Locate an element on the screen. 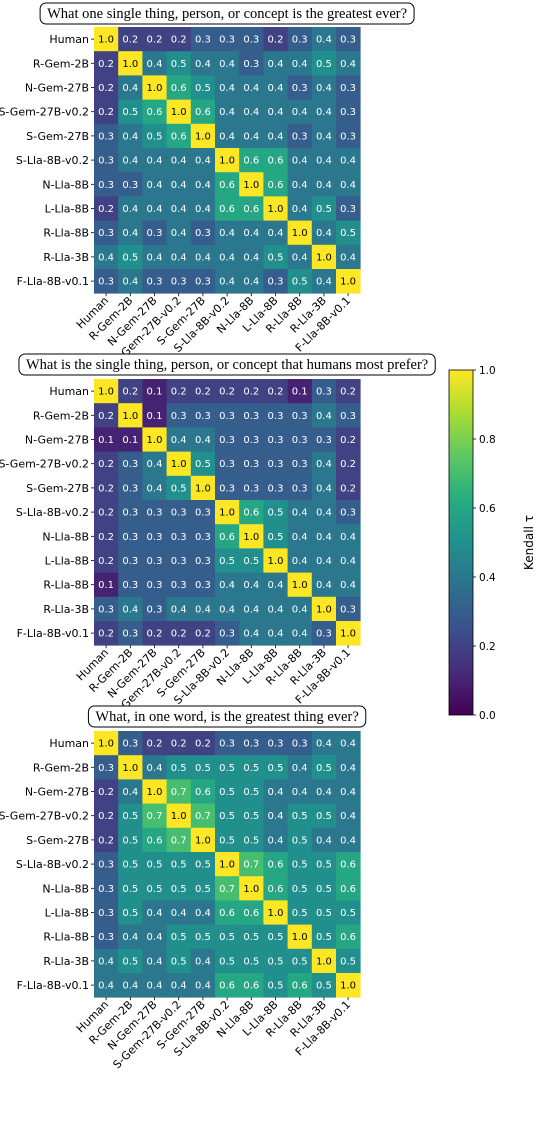  row-label: S-Gem-27B-v0.2 is located at coordinates (44, 464).